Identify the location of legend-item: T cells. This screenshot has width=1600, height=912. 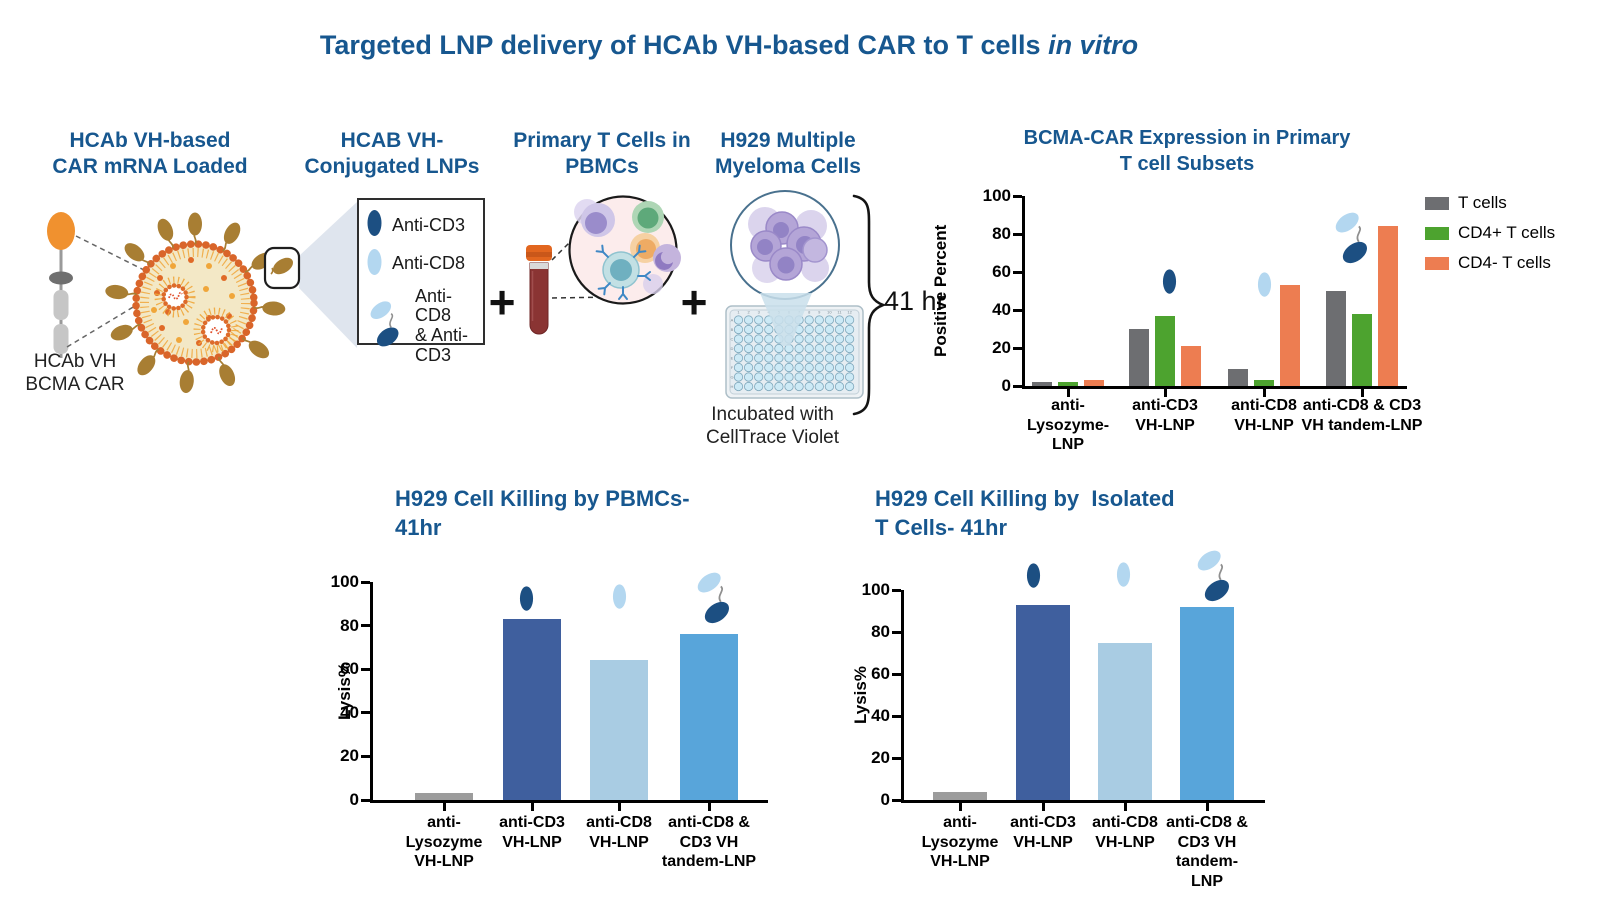
(1490, 203).